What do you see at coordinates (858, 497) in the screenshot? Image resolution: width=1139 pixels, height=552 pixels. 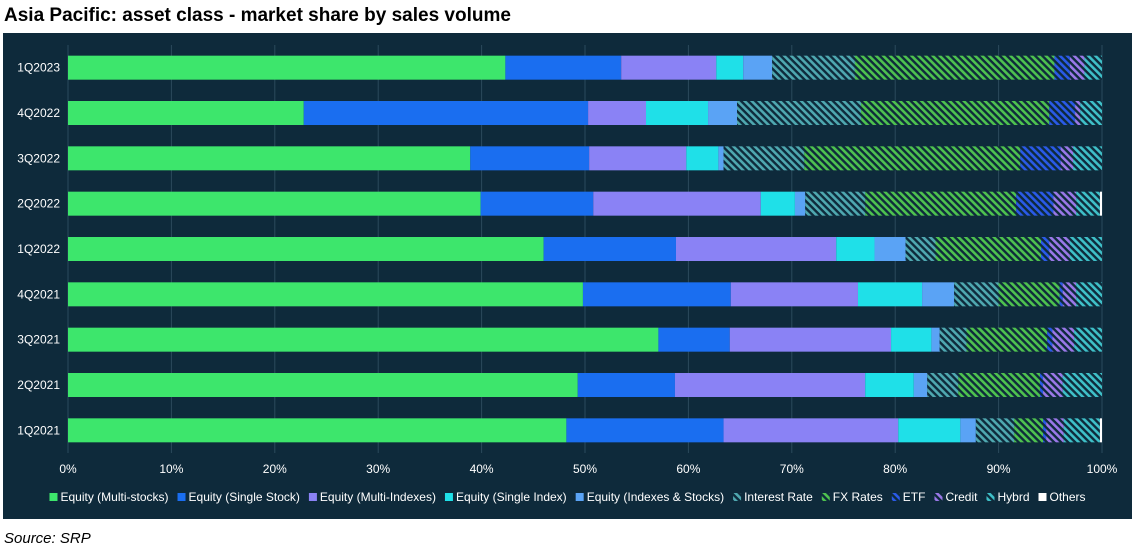 I see `legend-label: FX Rates` at bounding box center [858, 497].